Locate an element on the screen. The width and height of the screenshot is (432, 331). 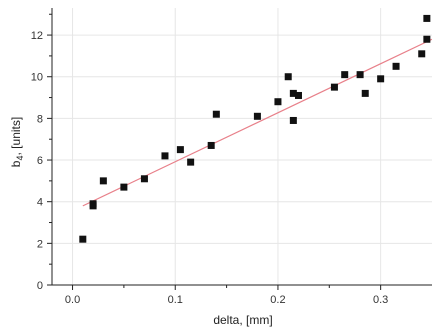
x-axis-title: delta, [mm] is located at coordinates (242, 320).